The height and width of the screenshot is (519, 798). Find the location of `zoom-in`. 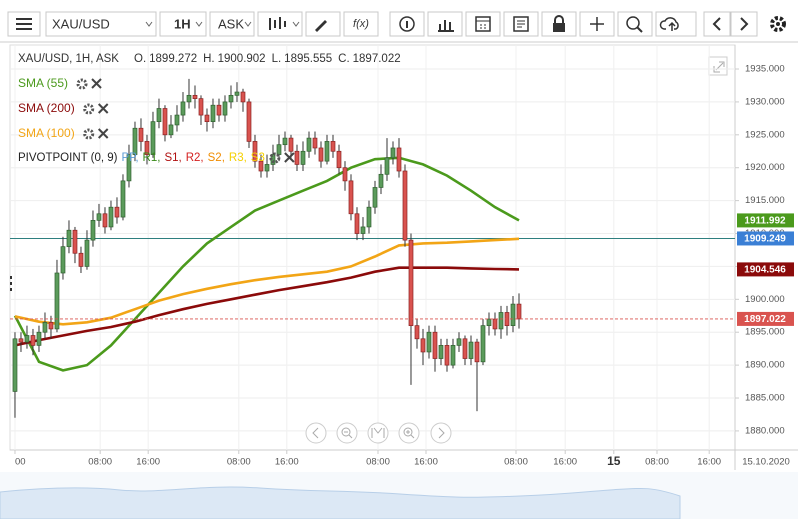

zoom-in is located at coordinates (409, 433).